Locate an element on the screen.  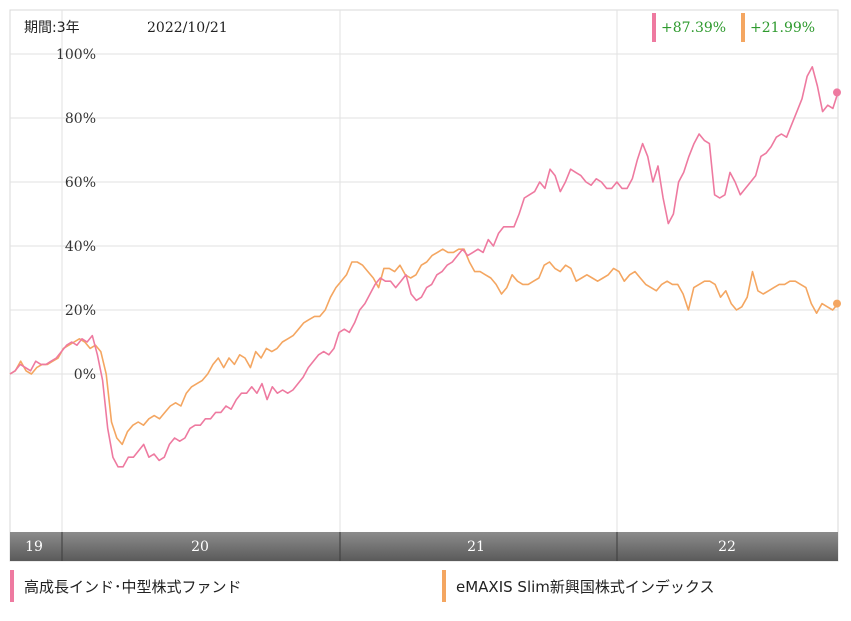
x-tick-label: 19 is located at coordinates (34, 547).